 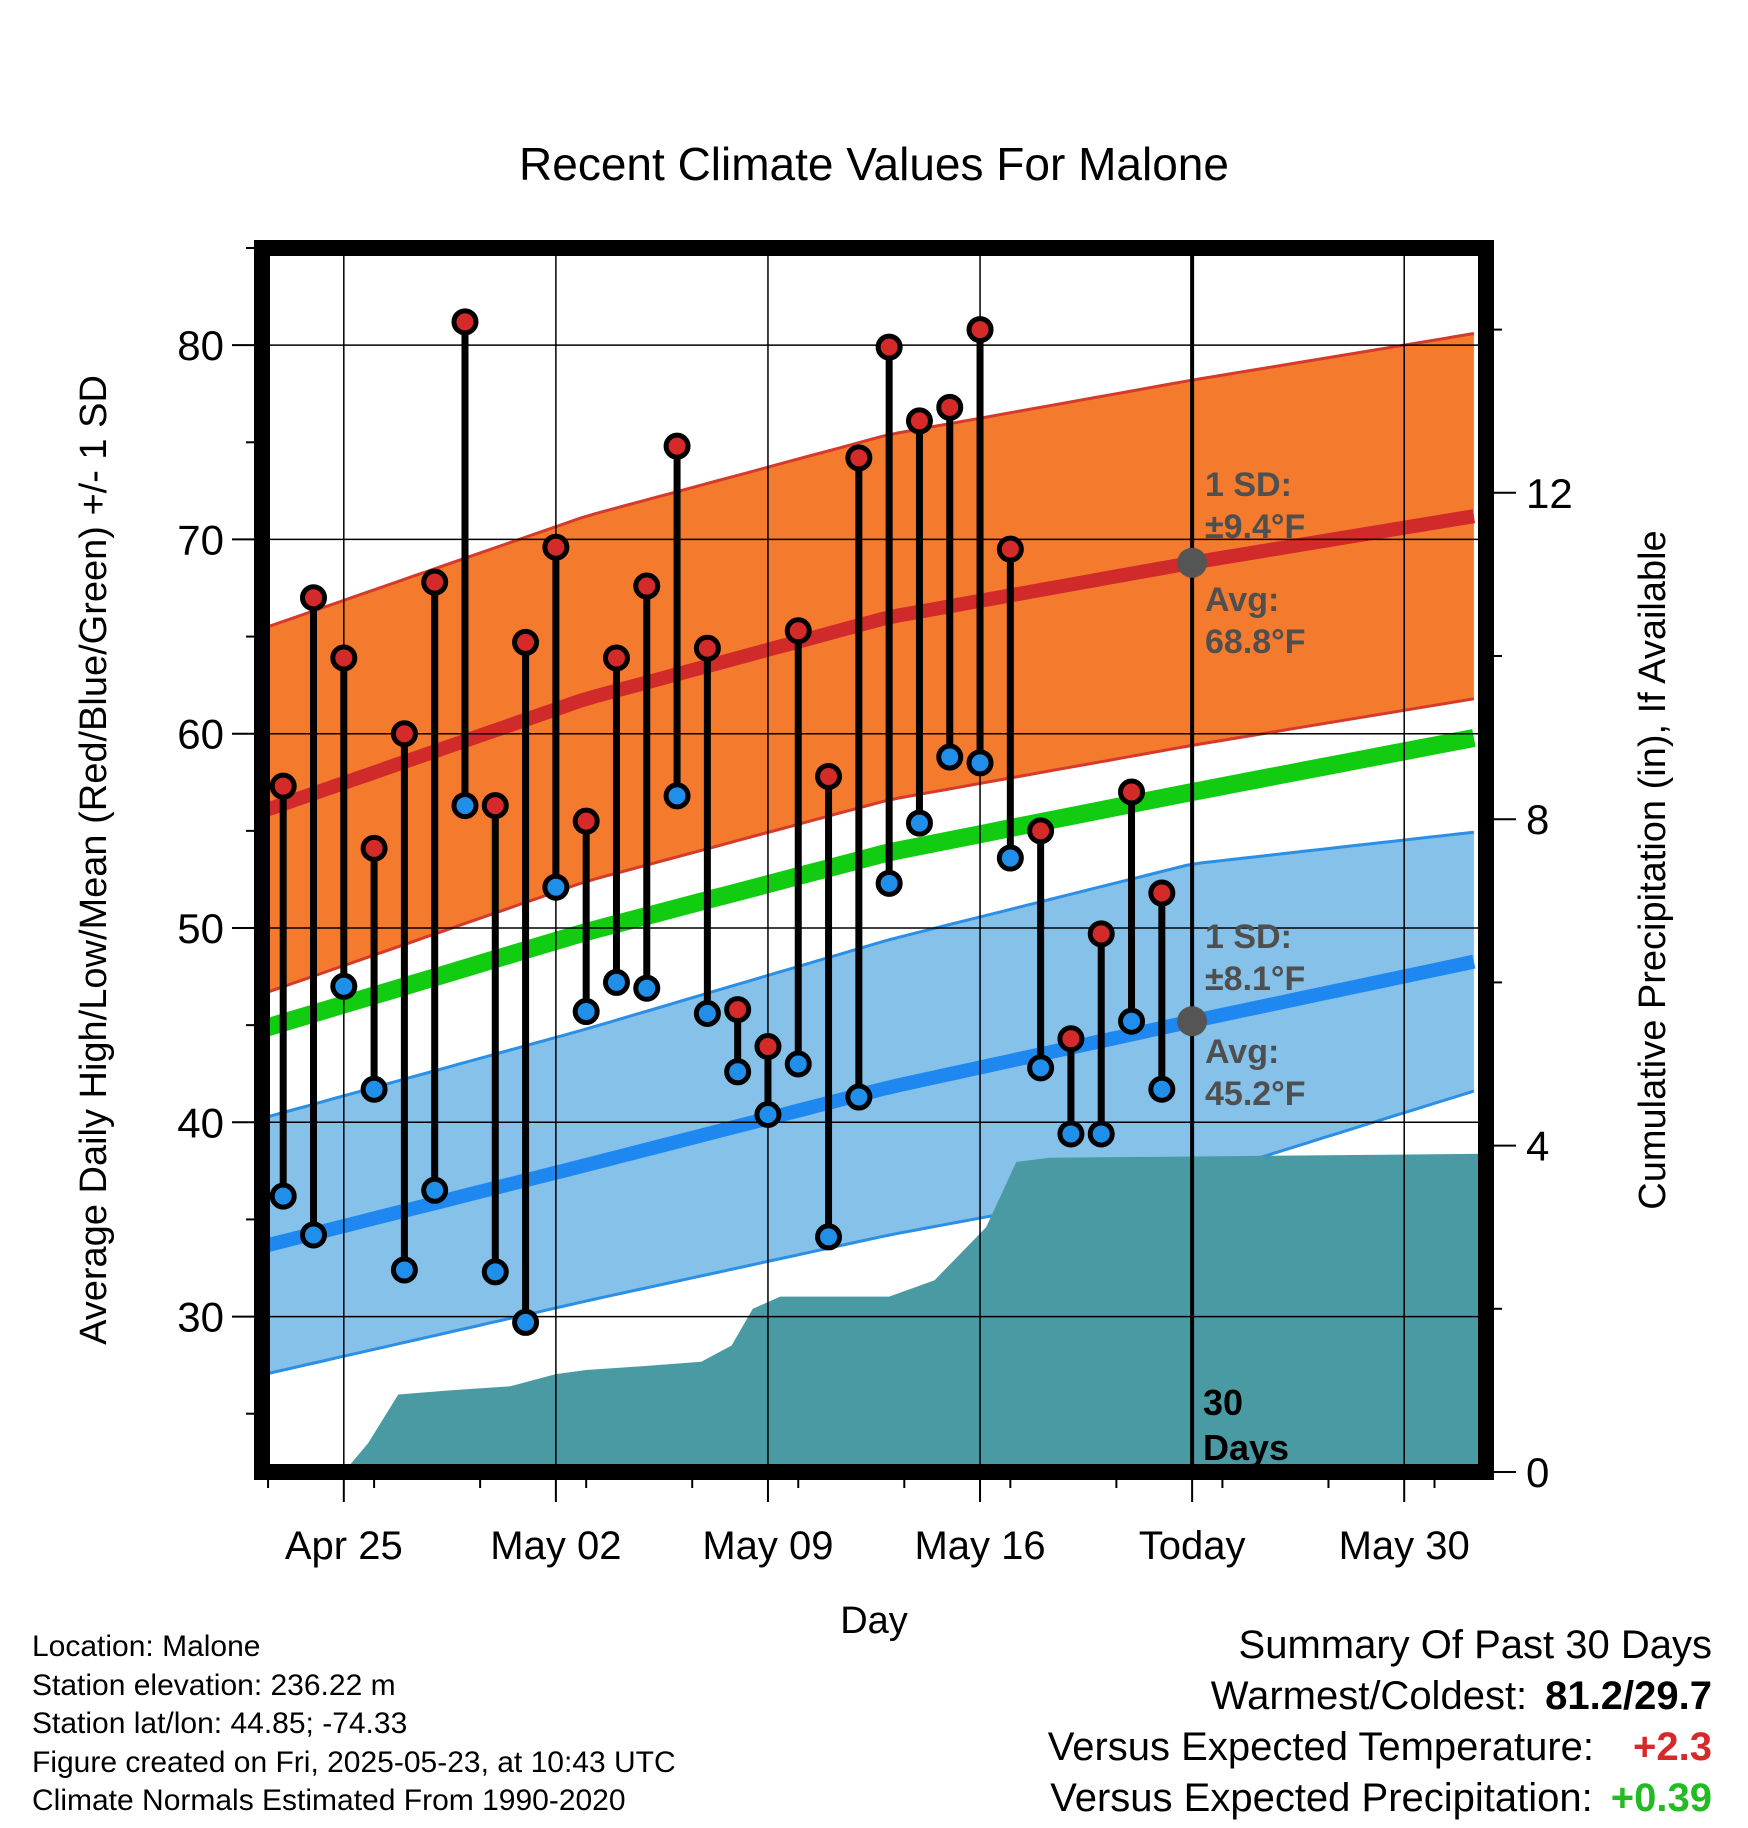 What do you see at coordinates (1255, 1094) in the screenshot?
I see `low-avg-value: 45.2°F` at bounding box center [1255, 1094].